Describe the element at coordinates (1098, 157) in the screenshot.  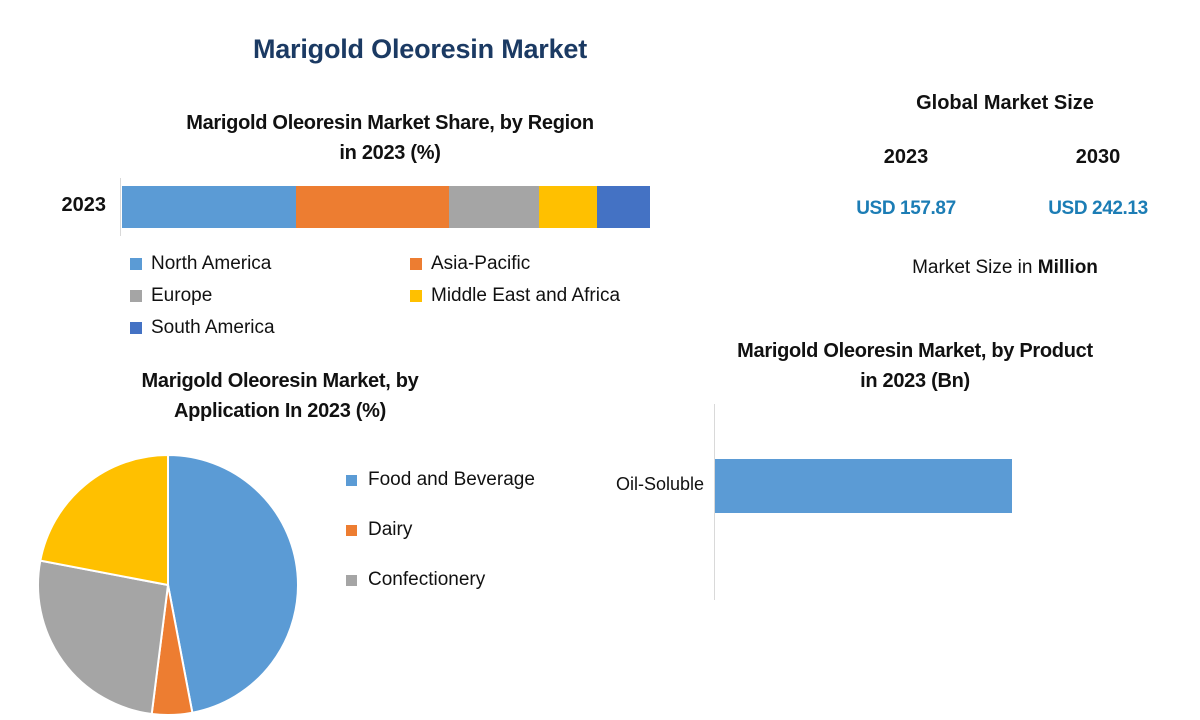
I see `global-market-size-year-2030: 2030` at that location.